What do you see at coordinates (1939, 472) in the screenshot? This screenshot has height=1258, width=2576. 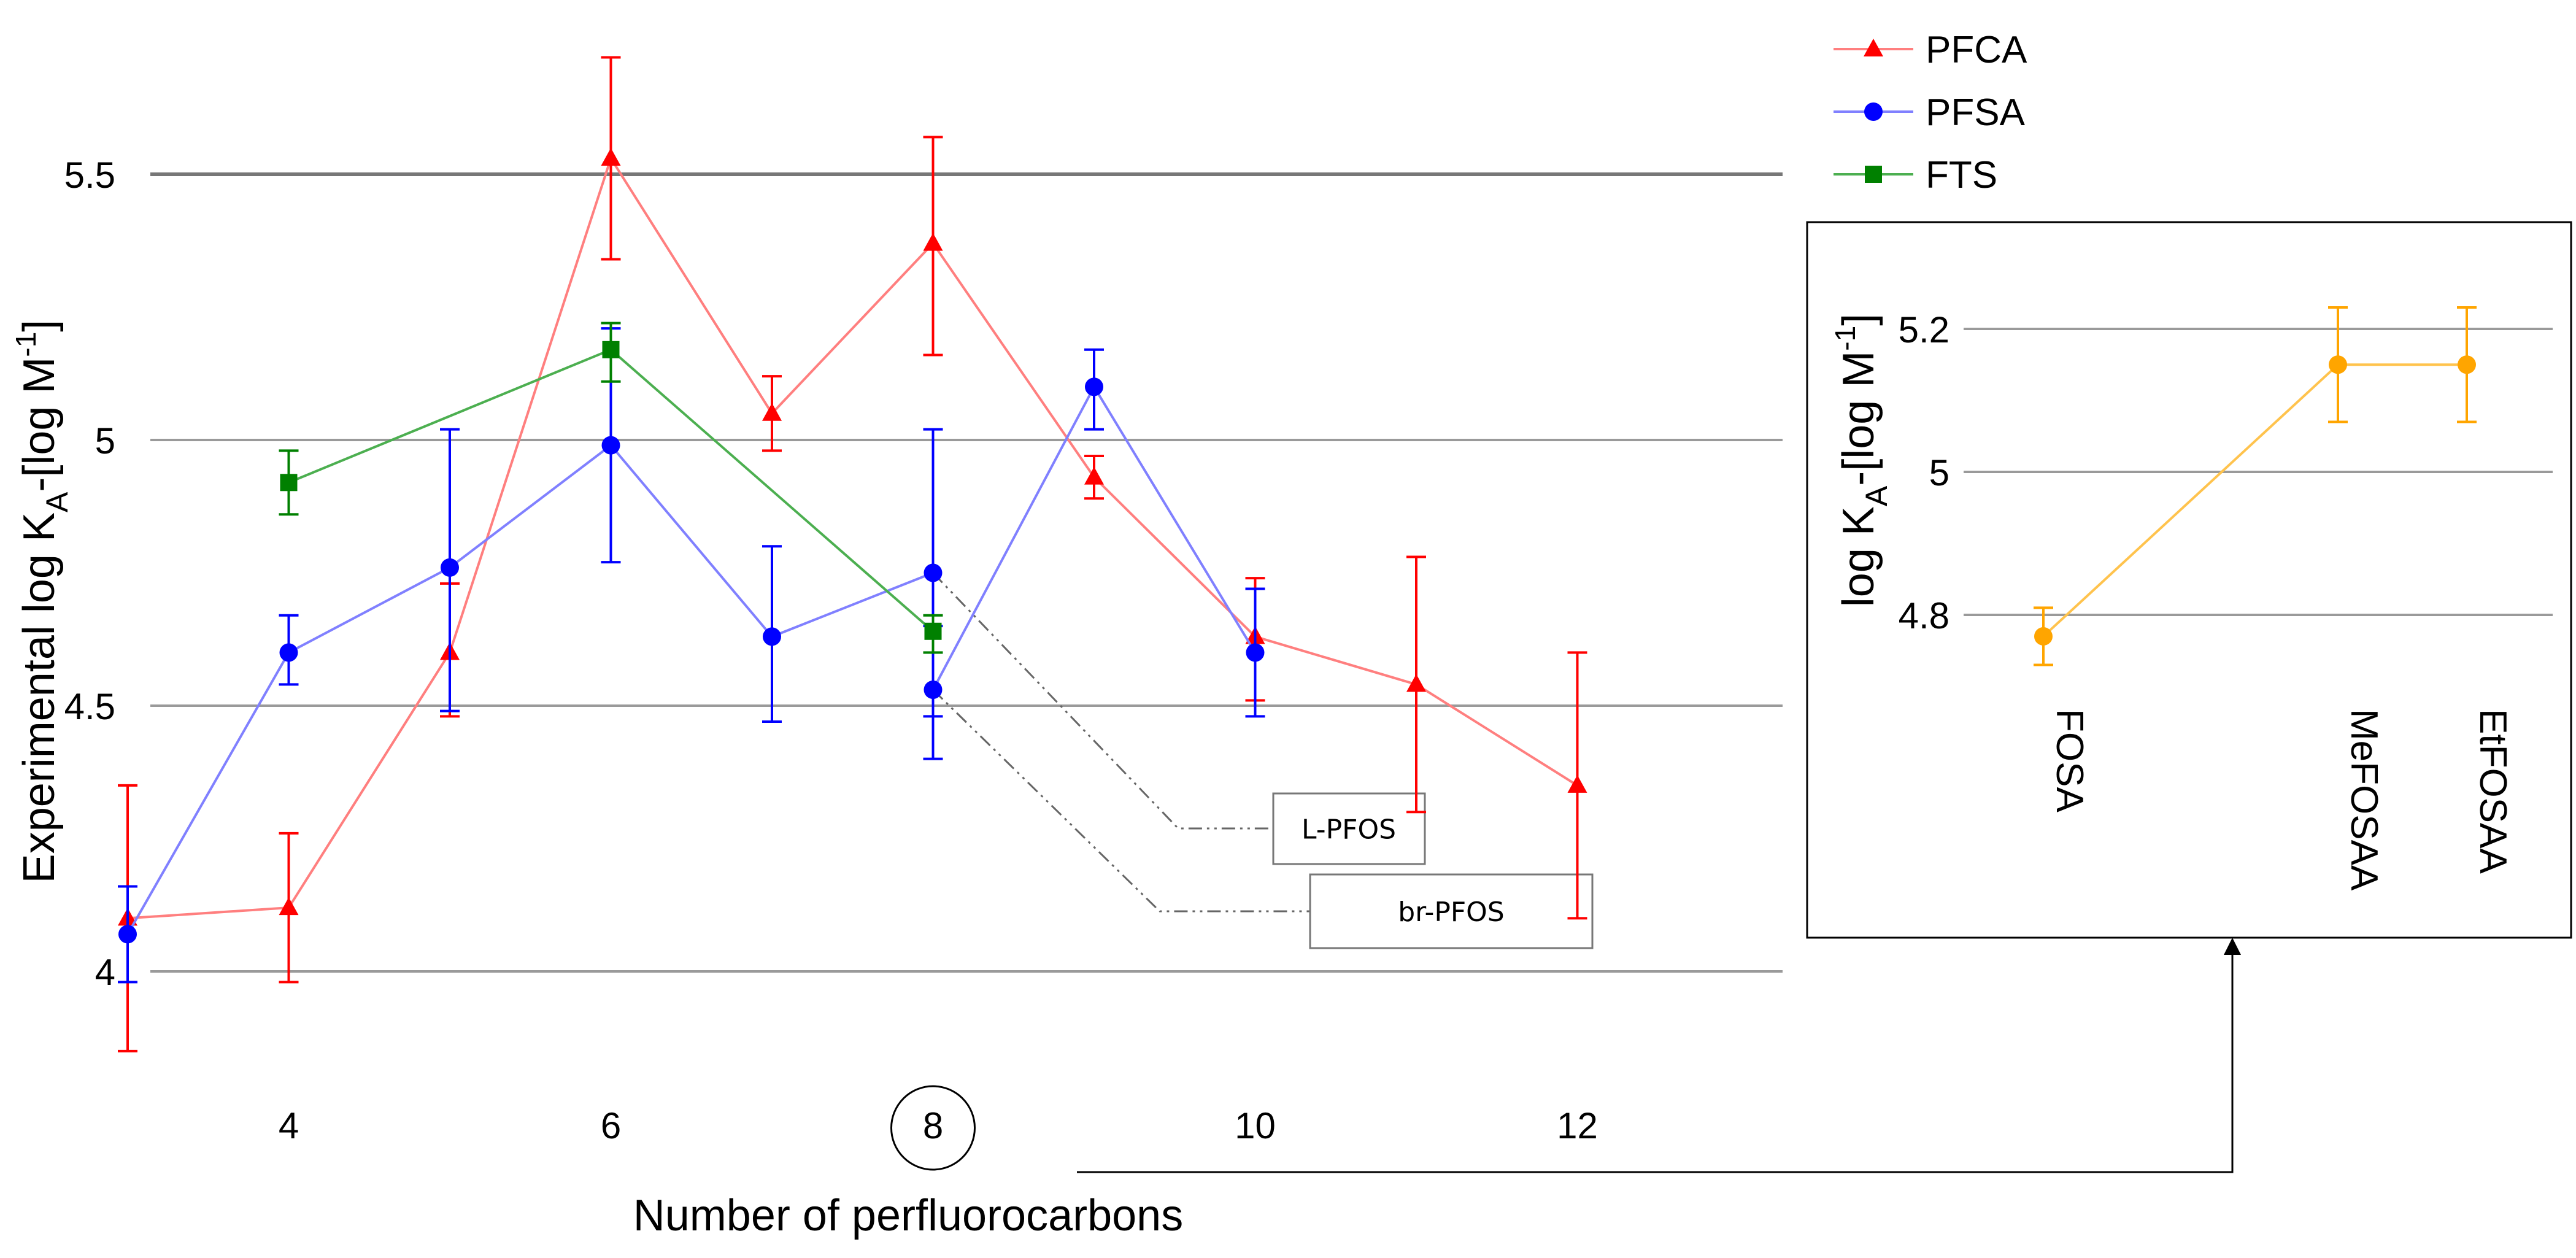 I see `inset-y-tick-label: 5` at bounding box center [1939, 472].